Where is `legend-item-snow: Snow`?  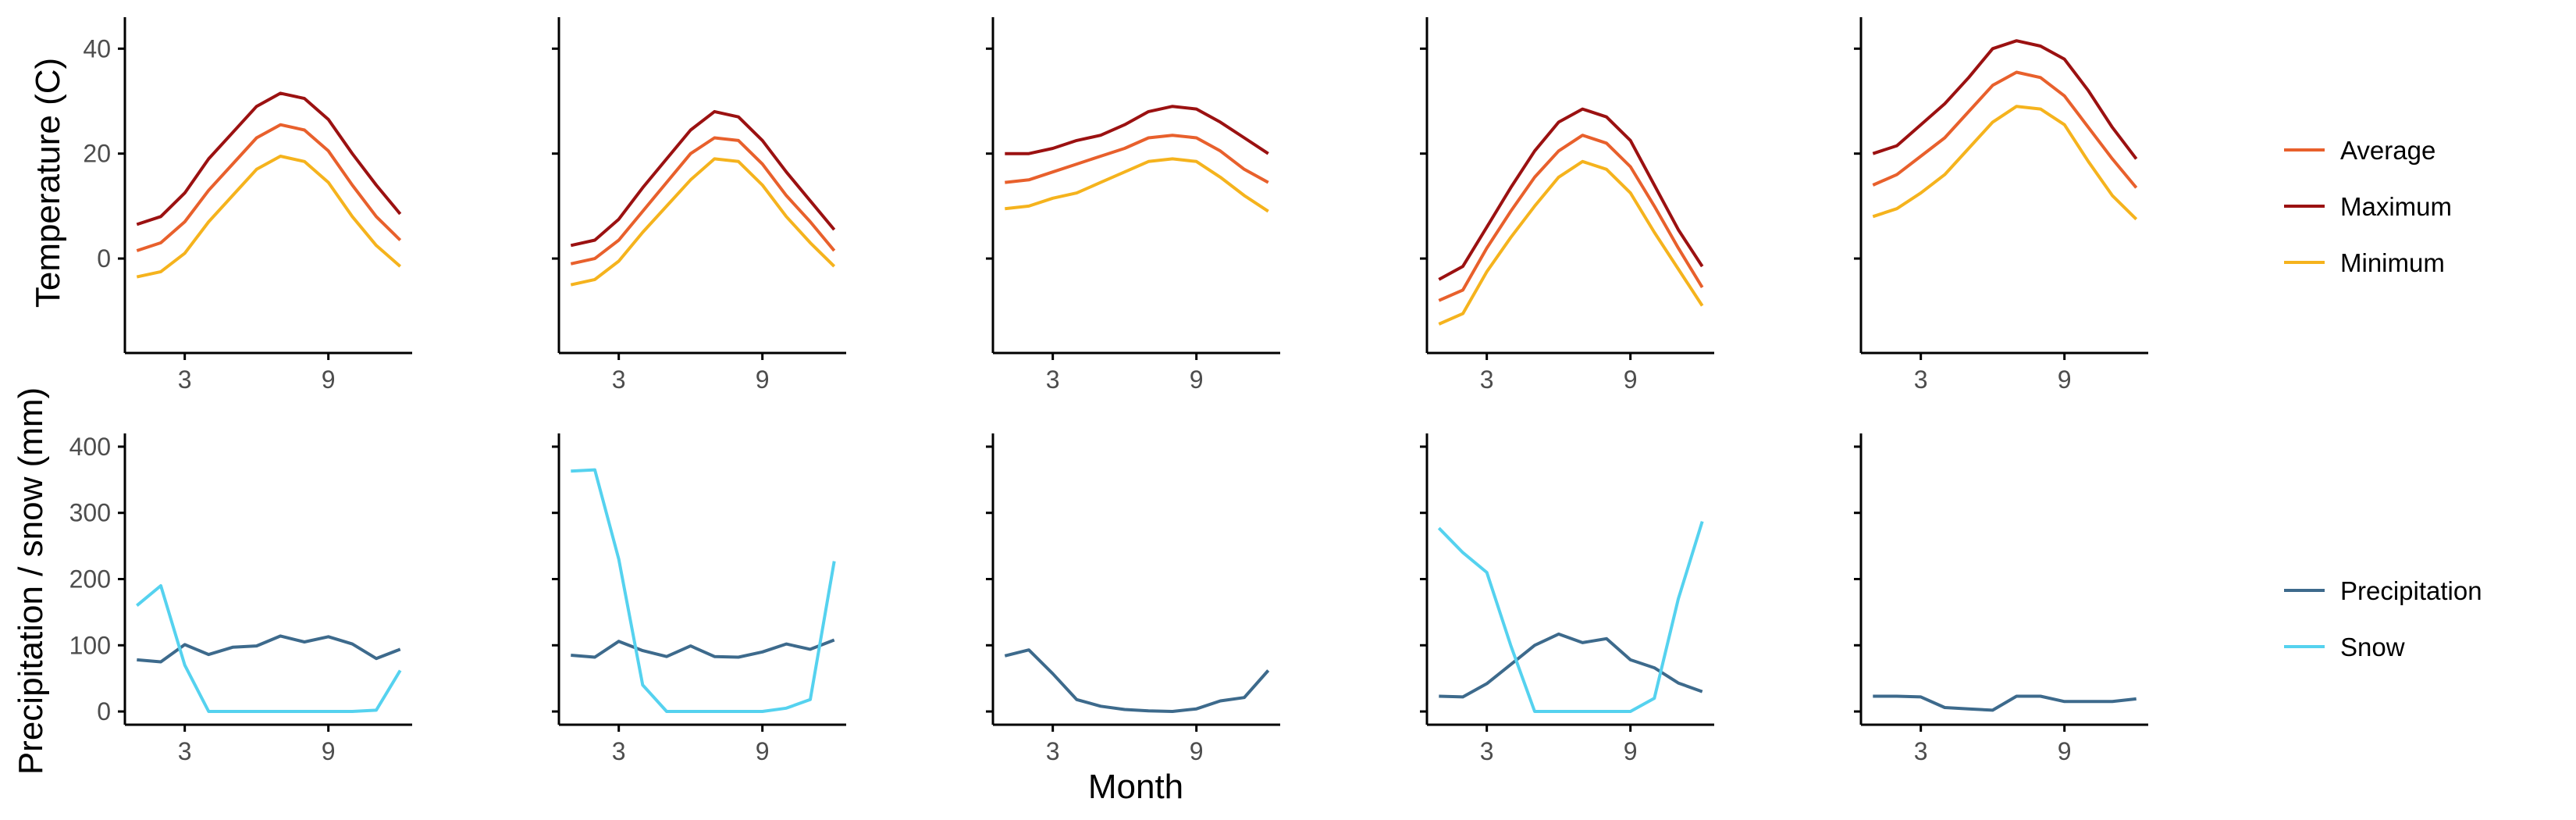 legend-item-snow: Snow is located at coordinates (2344, 647).